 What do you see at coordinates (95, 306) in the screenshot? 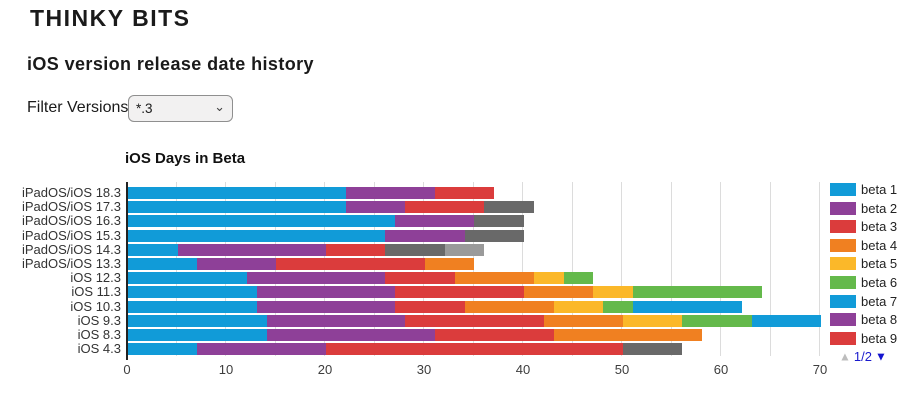
I see `y-axis-label: iOS 10.3` at bounding box center [95, 306].